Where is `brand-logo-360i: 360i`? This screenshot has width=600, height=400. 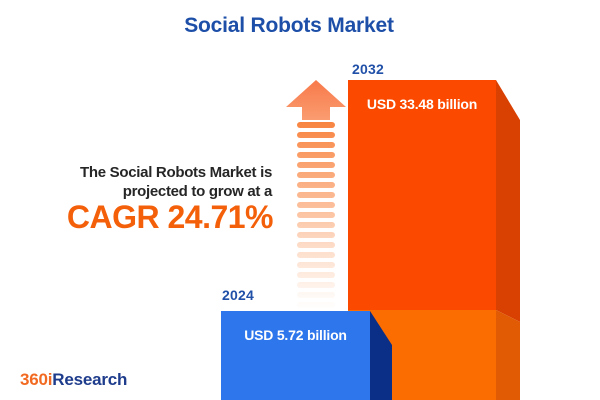 brand-logo-360i: 360i is located at coordinates (36, 379).